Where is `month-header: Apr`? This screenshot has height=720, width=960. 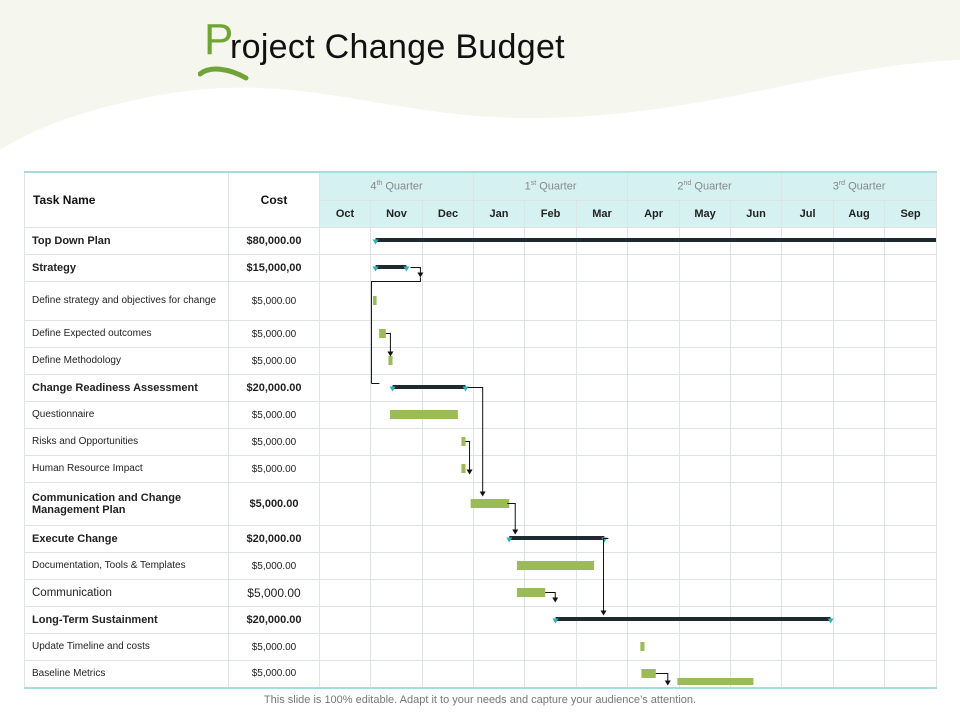 month-header: Apr is located at coordinates (654, 213).